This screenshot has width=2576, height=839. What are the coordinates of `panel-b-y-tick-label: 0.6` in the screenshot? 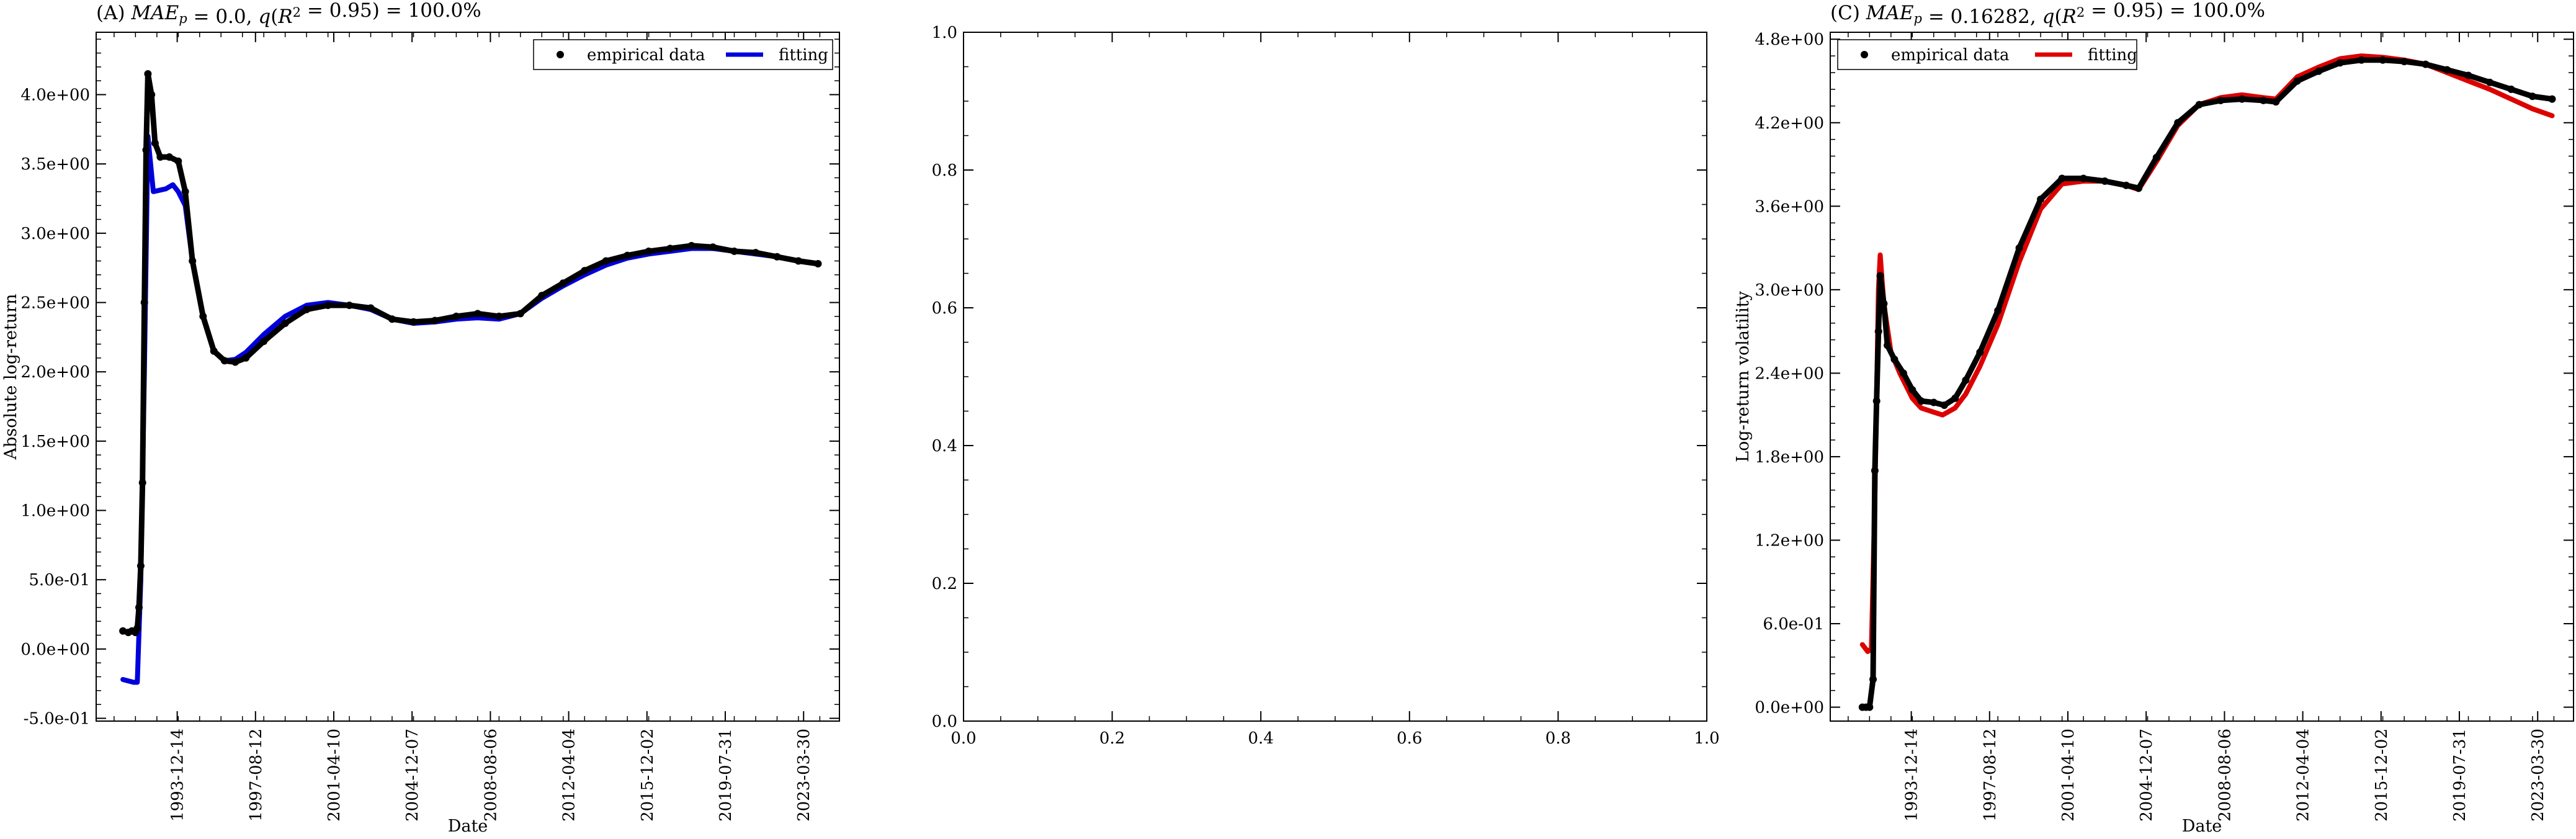 It's located at (944, 308).